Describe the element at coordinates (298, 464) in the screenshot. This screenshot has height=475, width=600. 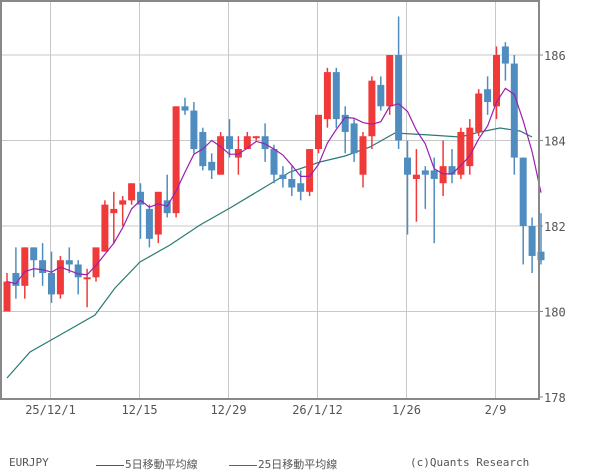
I see `legend-ma25-label: 25日移動平均線` at that location.